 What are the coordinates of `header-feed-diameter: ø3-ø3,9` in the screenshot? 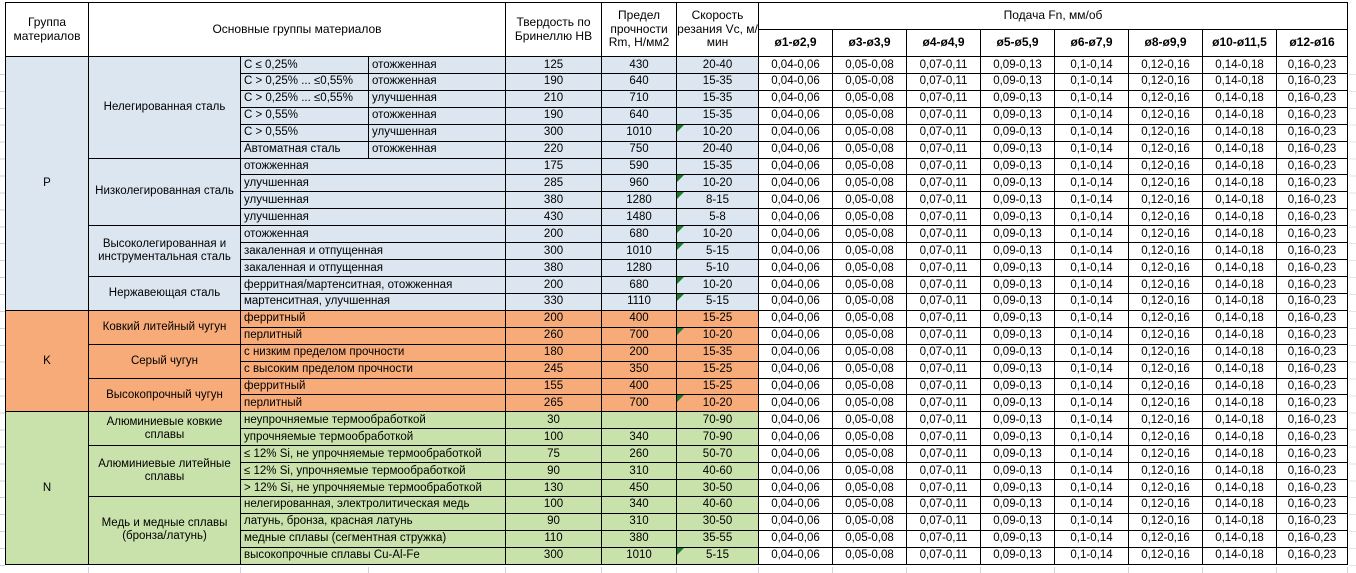 It's located at (870, 43).